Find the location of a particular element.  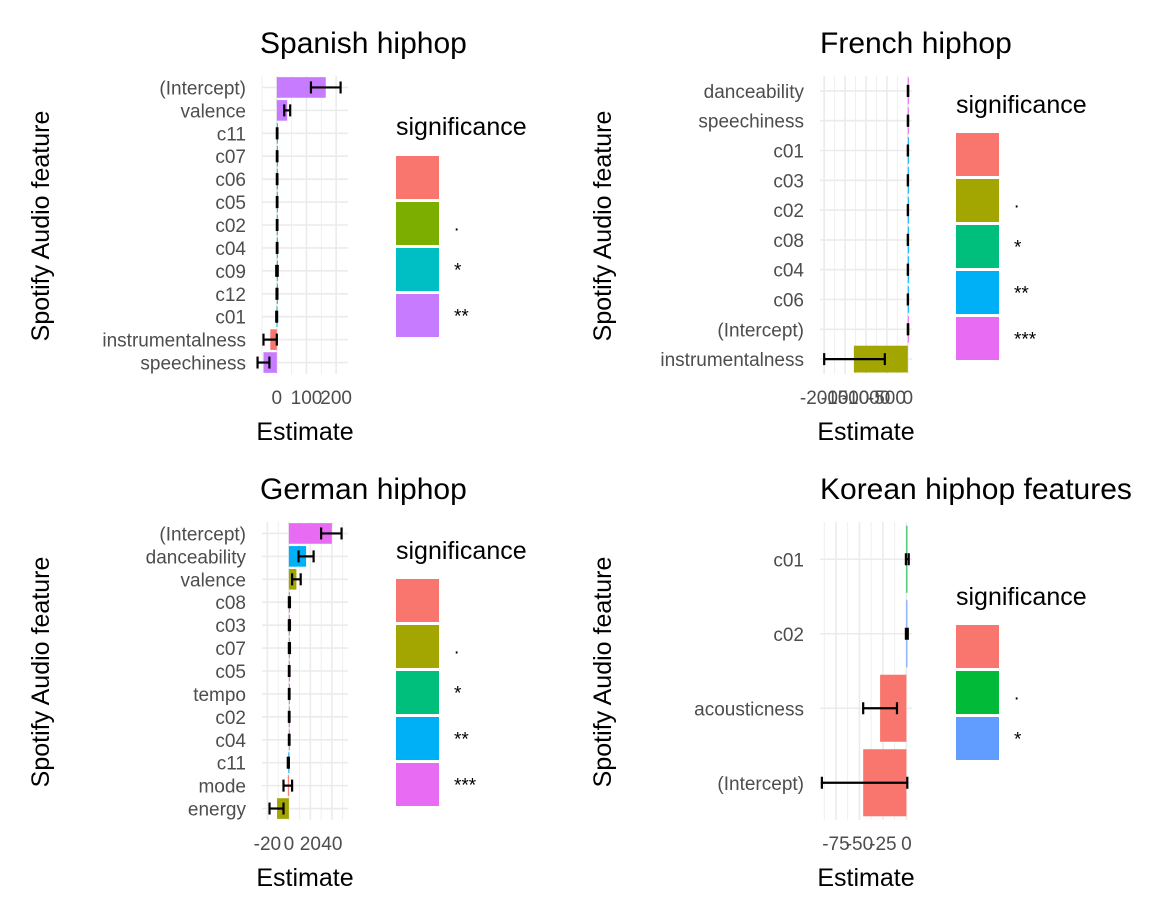

y-tick-label: tempo is located at coordinates (219, 695).